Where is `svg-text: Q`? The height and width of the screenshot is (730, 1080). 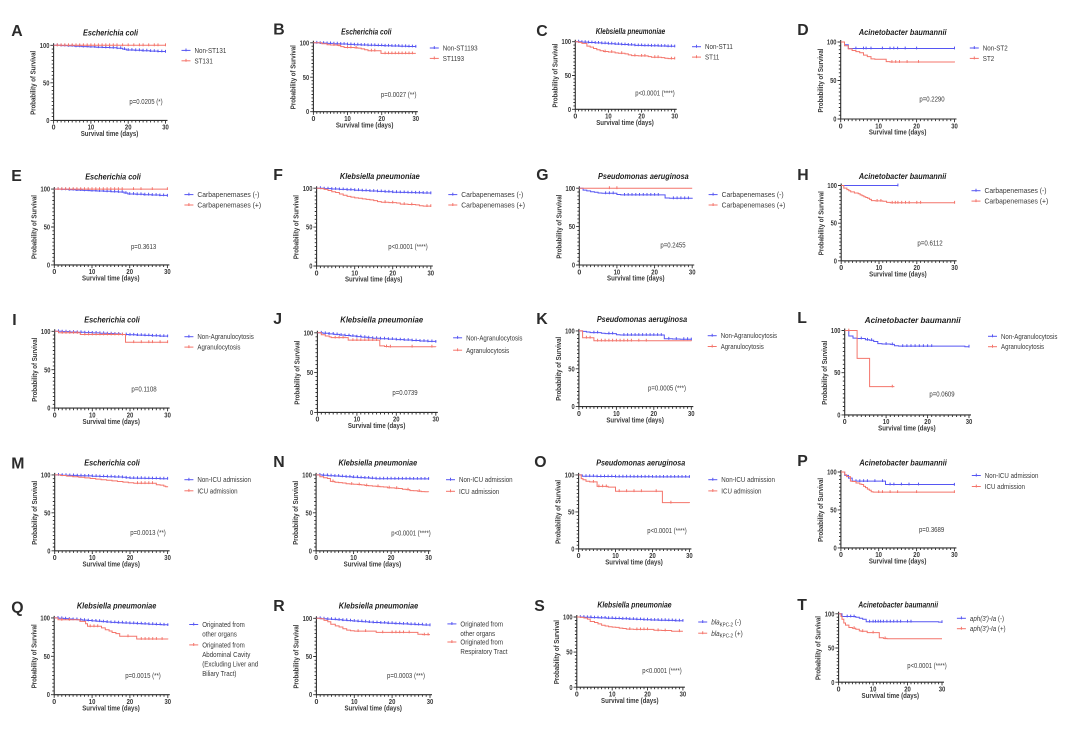
svg-text: Q is located at coordinates (17, 607).